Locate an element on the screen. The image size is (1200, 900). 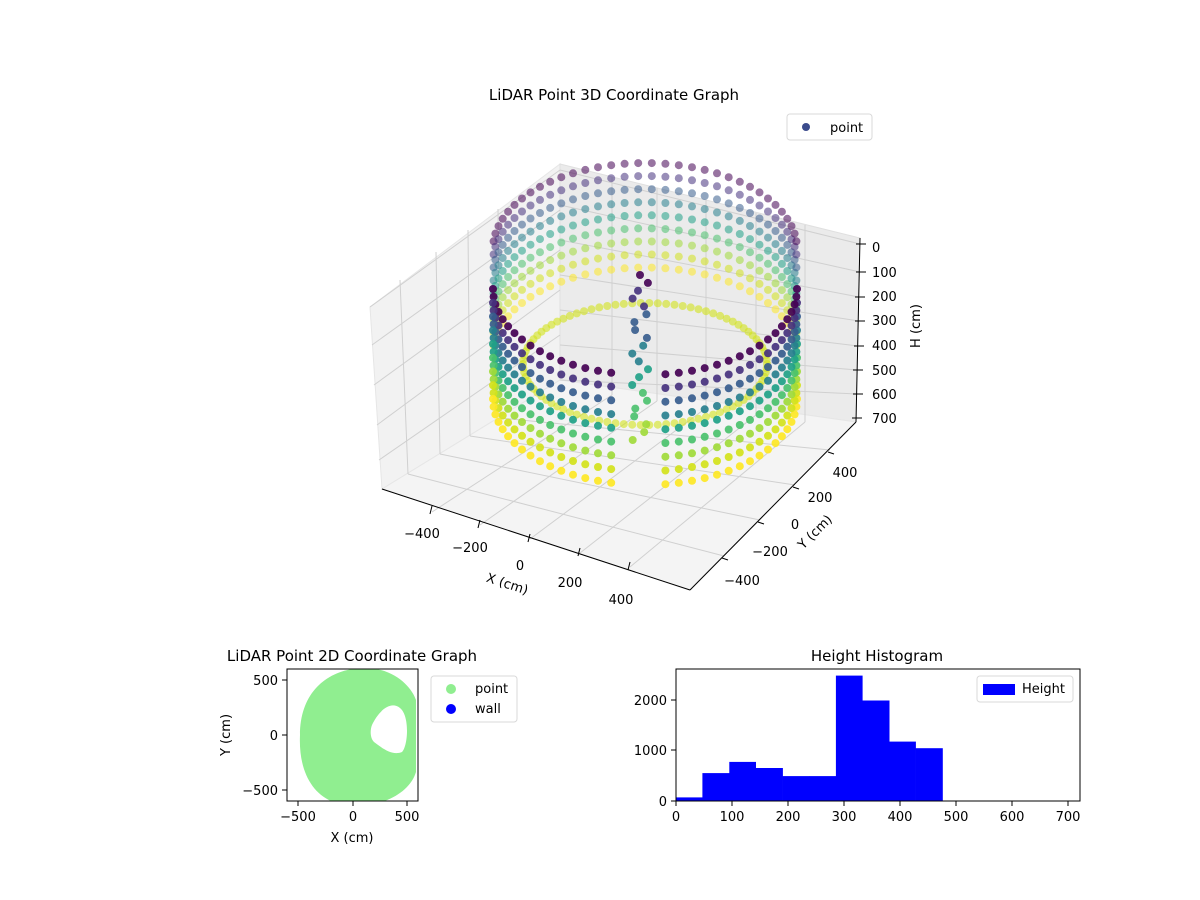
y-tick-3d-label: 200 is located at coordinates (820, 498).